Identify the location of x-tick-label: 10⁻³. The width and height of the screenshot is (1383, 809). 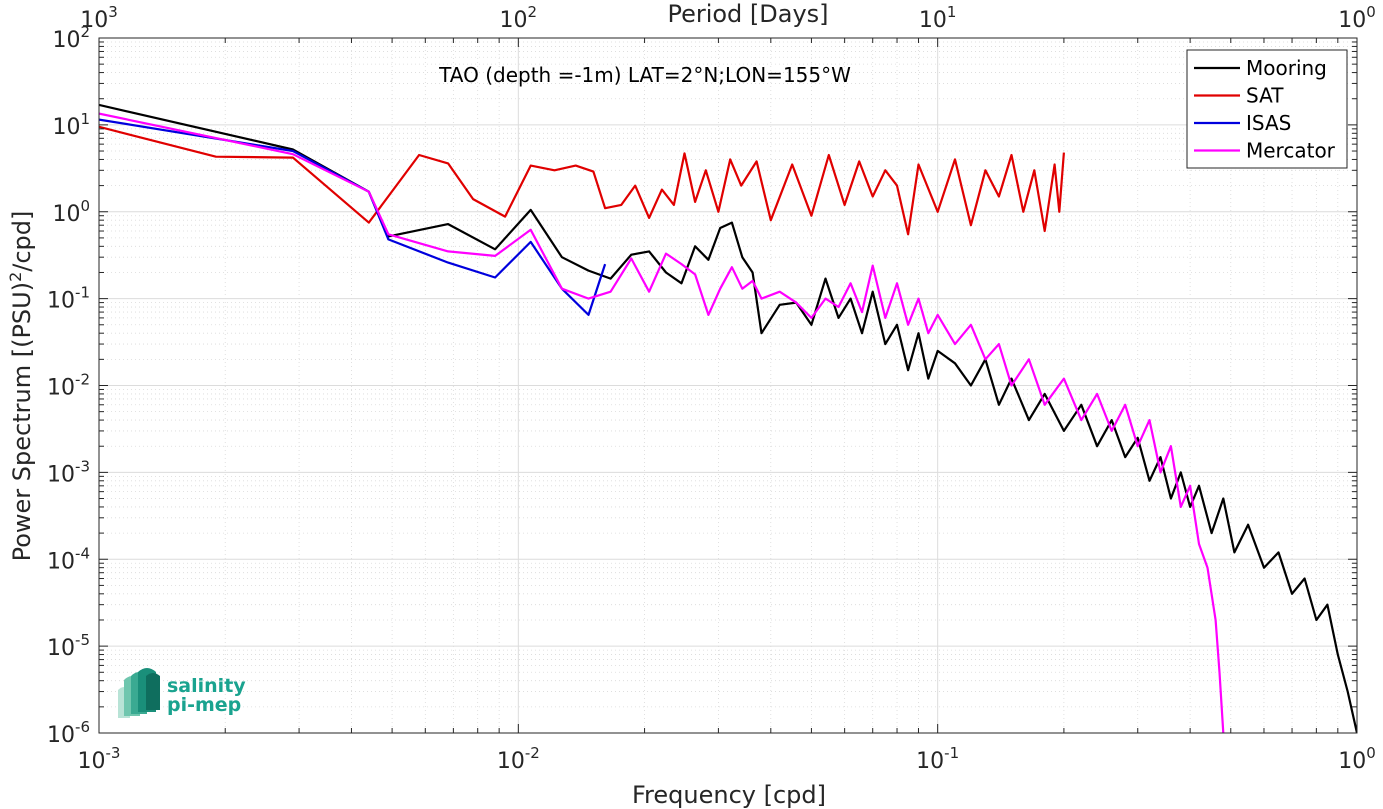
(99, 759).